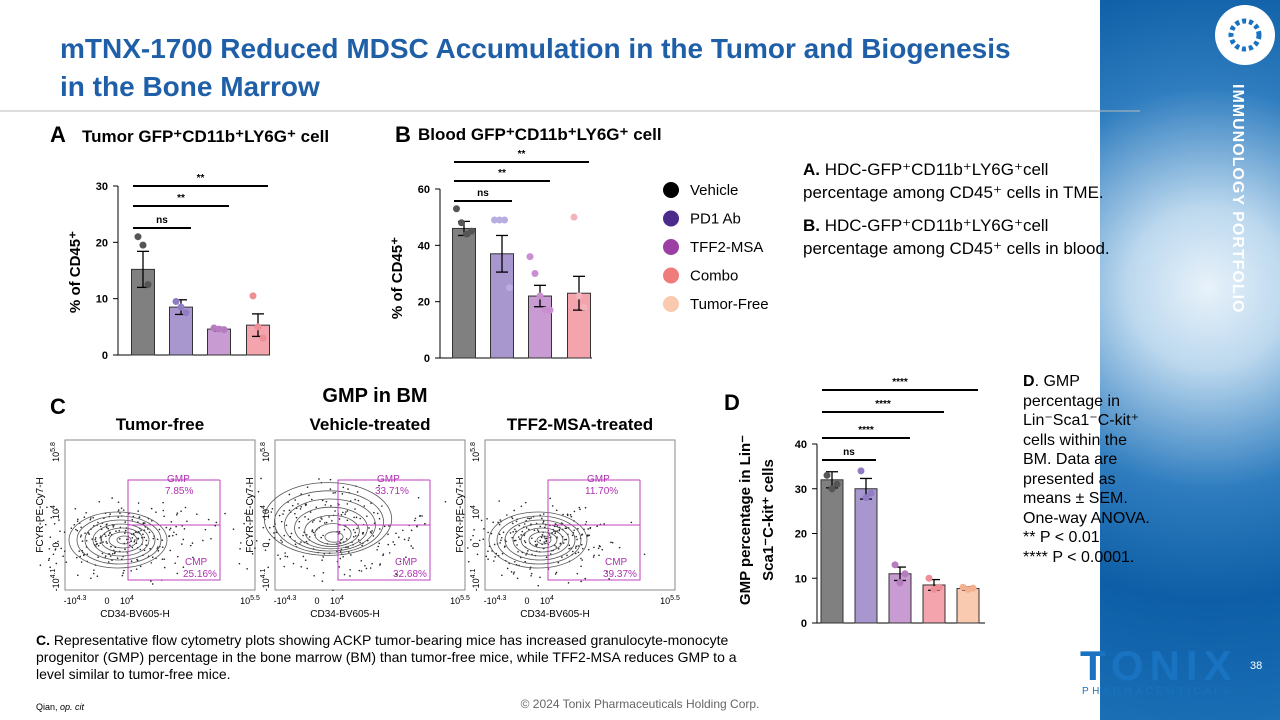  Describe the element at coordinates (48, 707) in the screenshot. I see `citation-author: Qian,` at that location.